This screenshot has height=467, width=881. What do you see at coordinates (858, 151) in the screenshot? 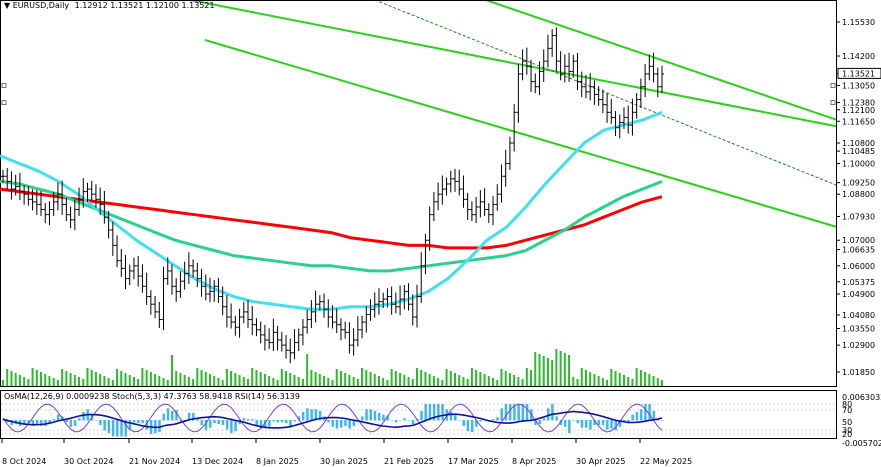
I see `price-tick-label: 1.10485` at bounding box center [858, 151].